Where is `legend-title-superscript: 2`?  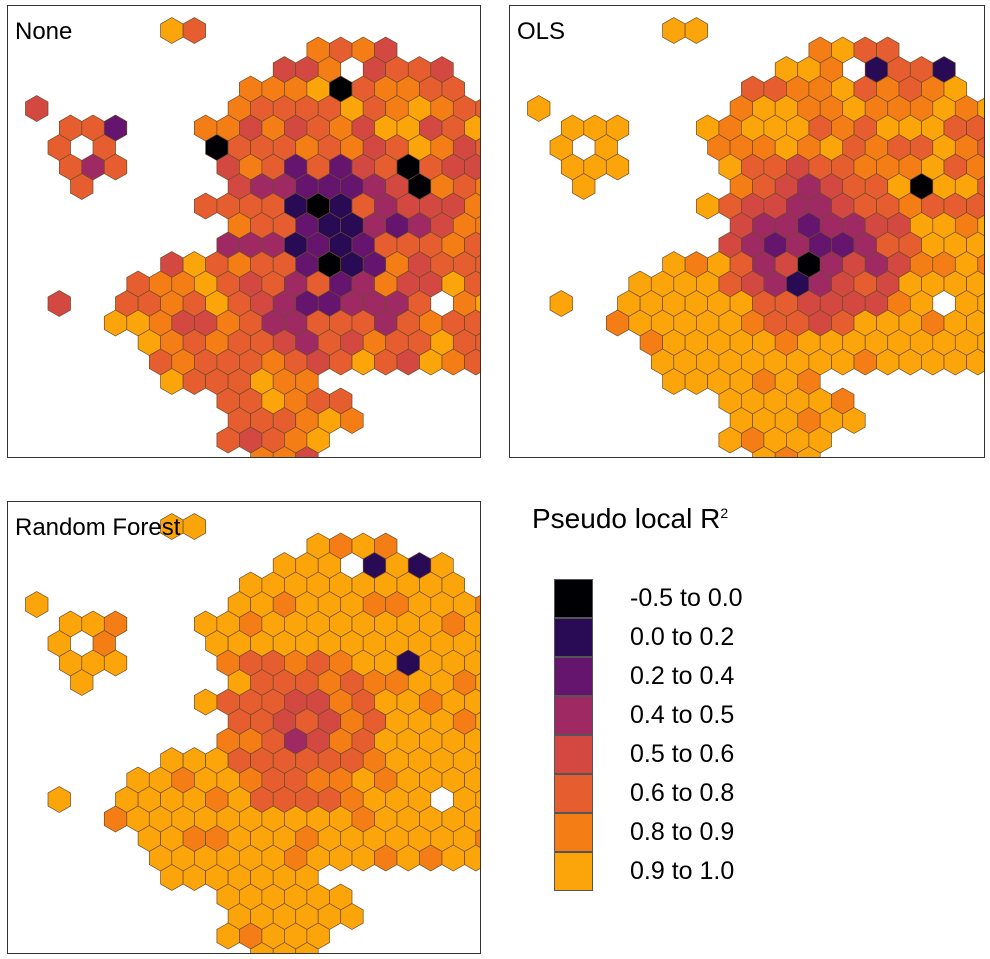
legend-title-superscript: 2 is located at coordinates (724, 513).